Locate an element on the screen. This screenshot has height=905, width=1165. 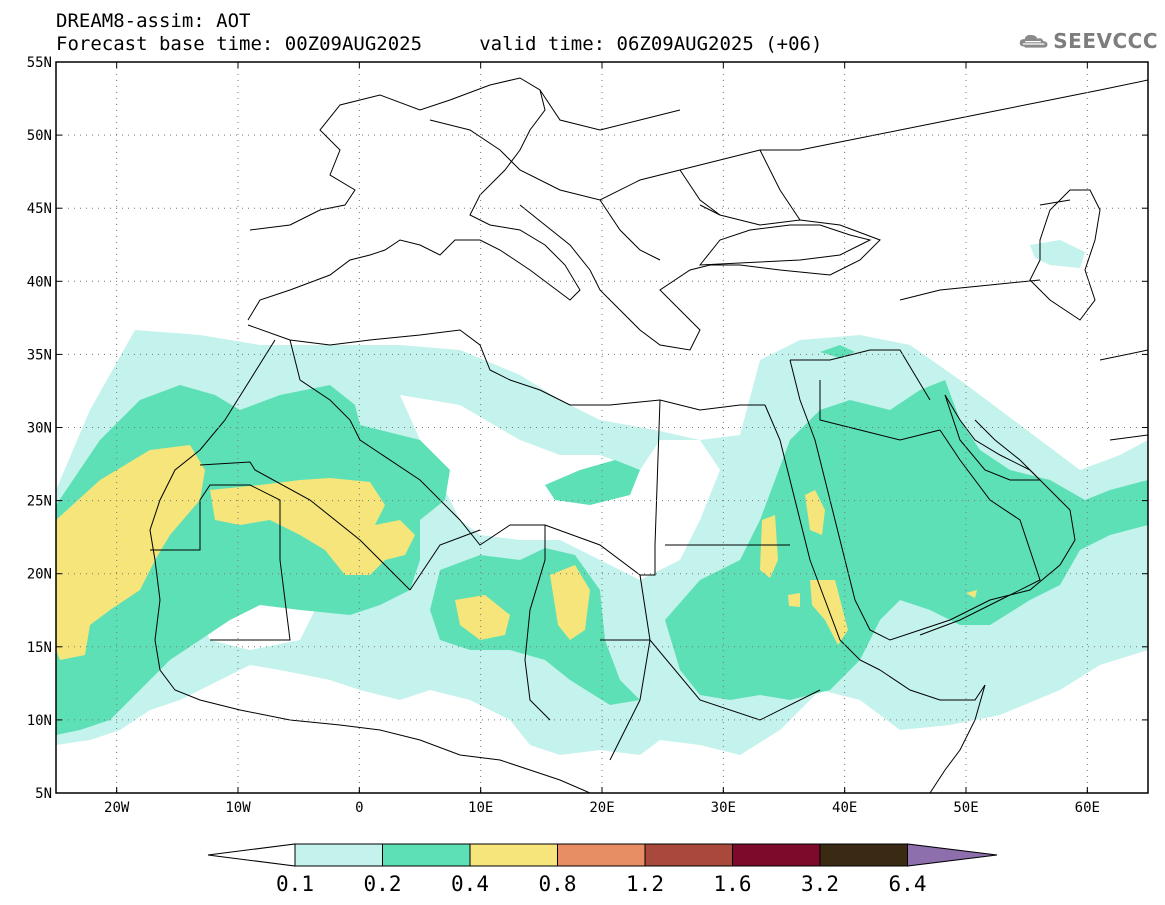
lat-label: 55N is located at coordinates (39, 63).